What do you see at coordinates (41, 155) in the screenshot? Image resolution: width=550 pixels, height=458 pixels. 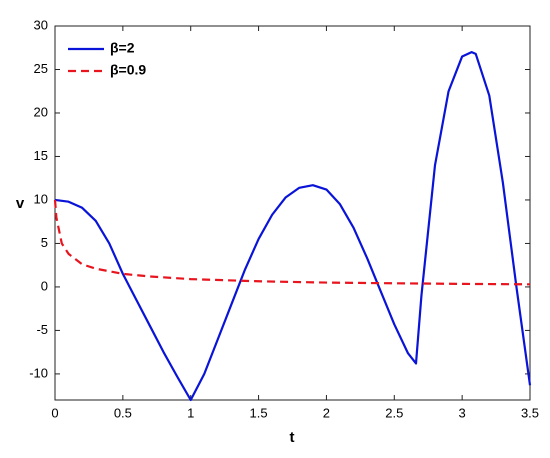 I see `y-tick-label: 15` at bounding box center [41, 155].